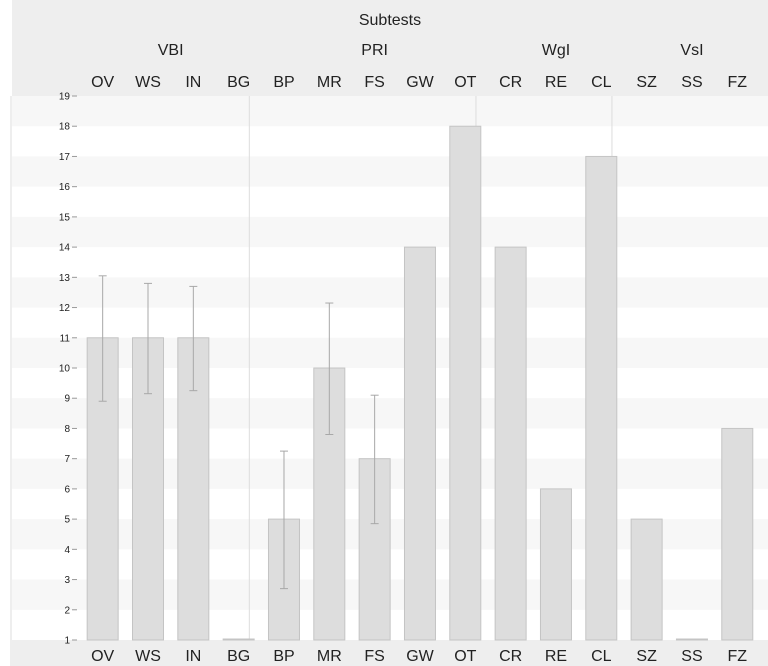 This screenshot has width=768, height=666. What do you see at coordinates (601, 82) in the screenshot?
I see `category-label-top: CL` at bounding box center [601, 82].